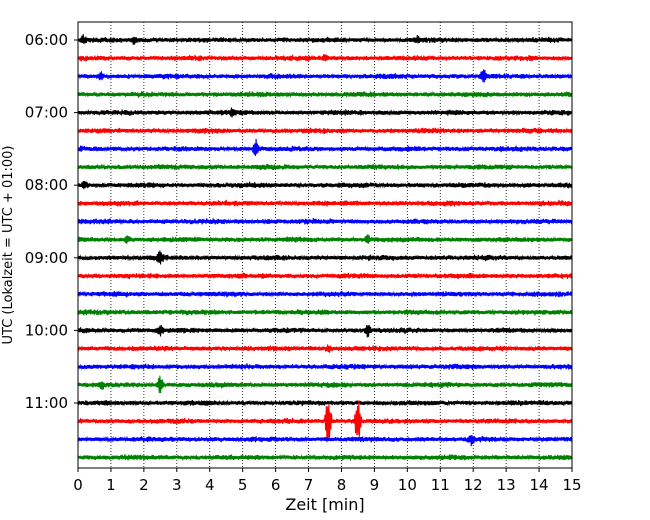 This screenshot has width=650, height=520. Describe the element at coordinates (276, 485) in the screenshot. I see `x-tick-label: 6` at that location.